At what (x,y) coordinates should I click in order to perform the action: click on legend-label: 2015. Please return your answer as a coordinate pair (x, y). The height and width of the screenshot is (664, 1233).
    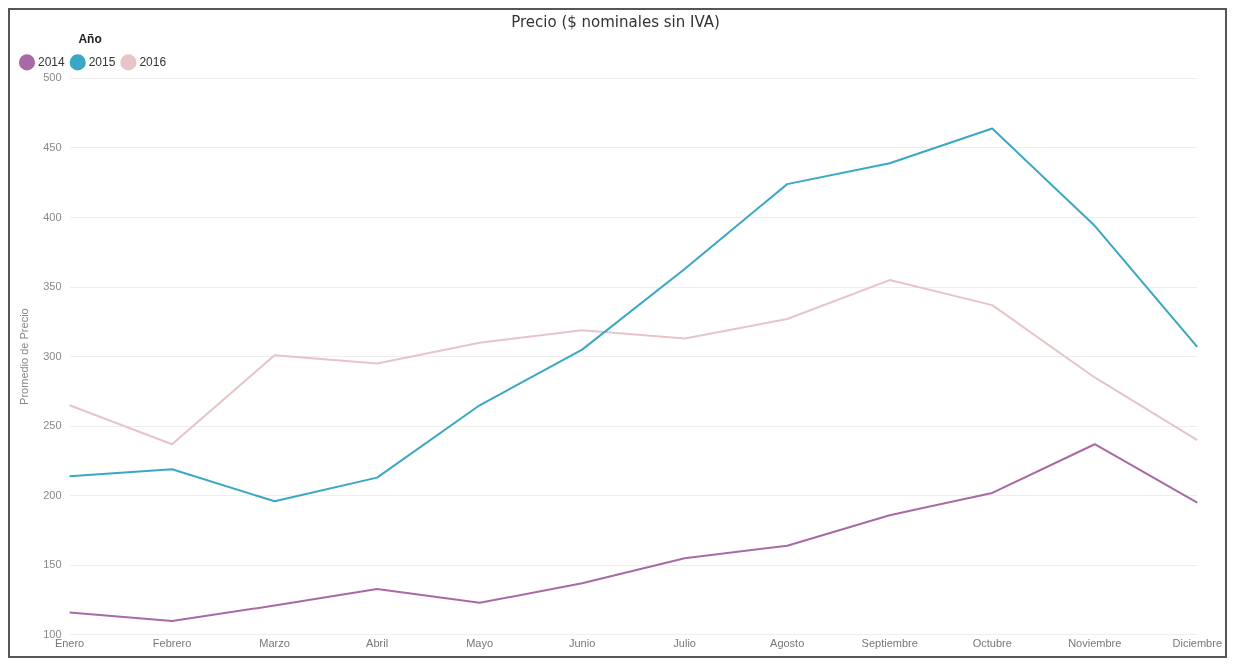
    Looking at the image, I should click on (102, 61).